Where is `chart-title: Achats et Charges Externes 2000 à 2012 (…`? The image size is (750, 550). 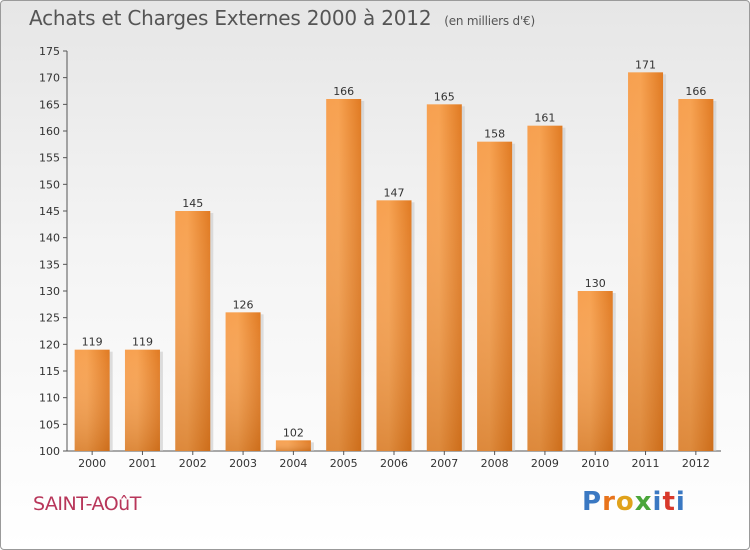 chart-title: Achats et Charges Externes 2000 à 2012 (… is located at coordinates (282, 18).